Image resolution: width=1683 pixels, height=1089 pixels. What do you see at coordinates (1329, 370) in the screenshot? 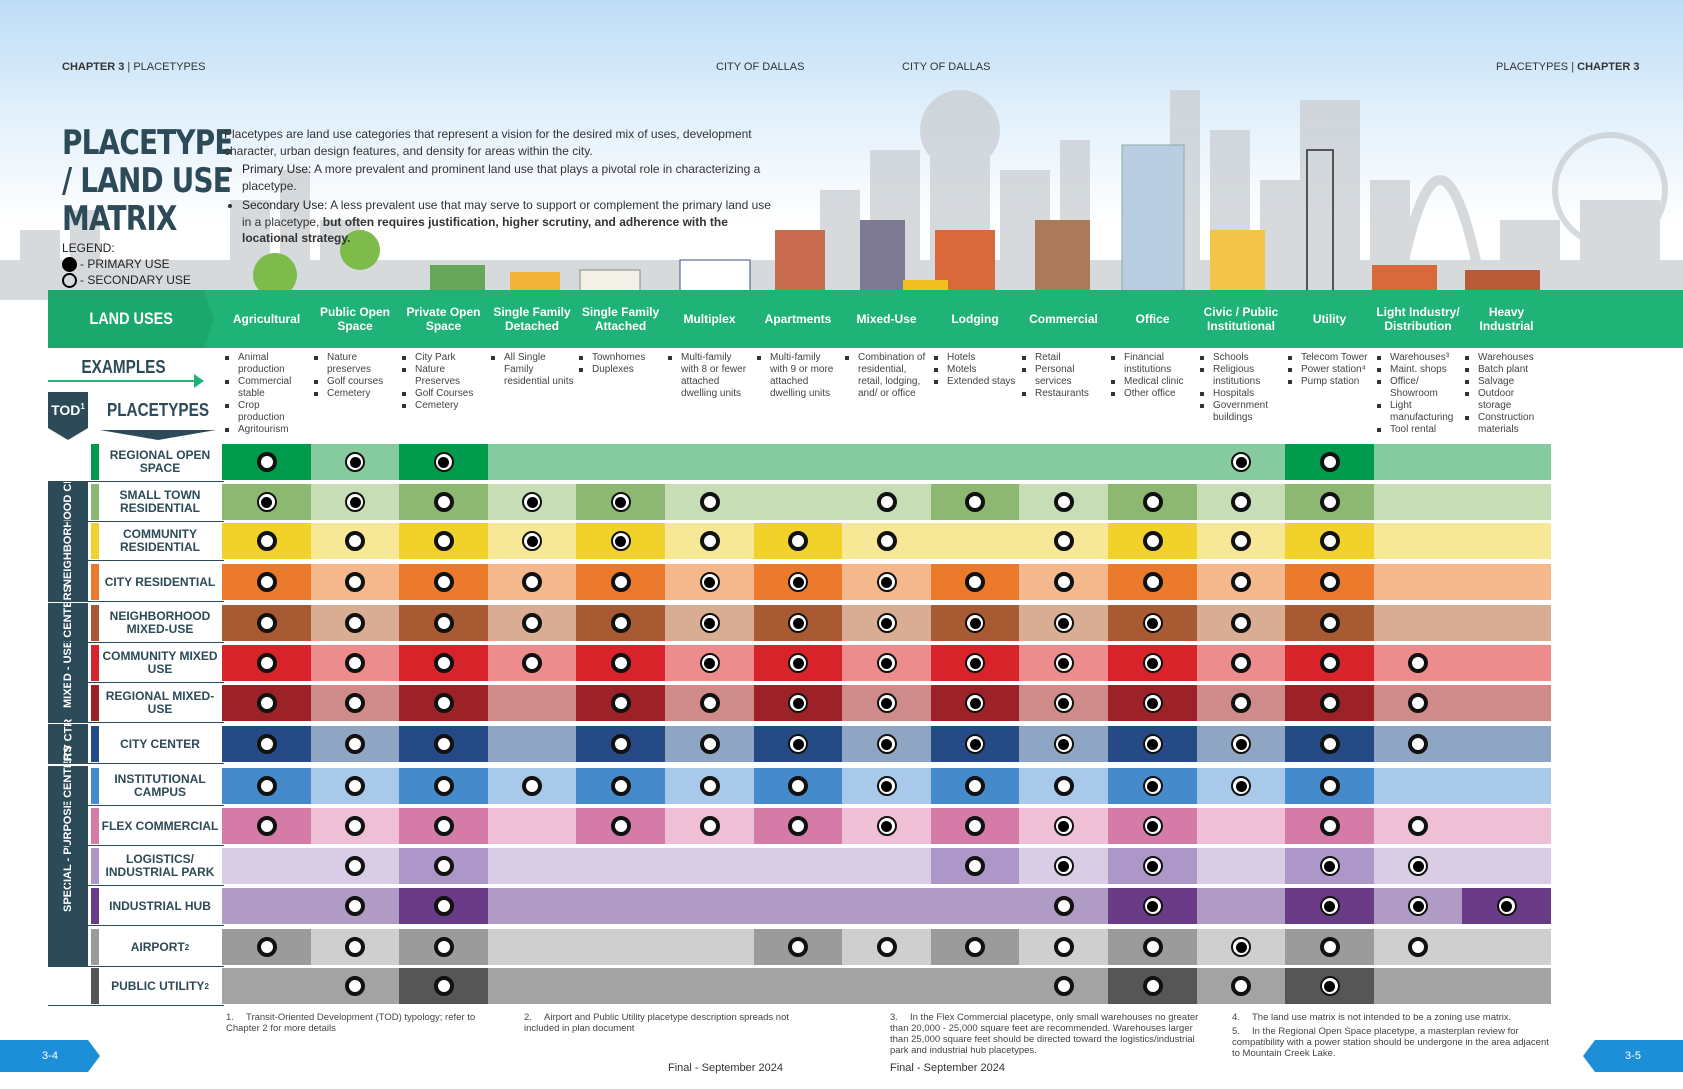
I see `examples-column: Telecom Tower Power station⁴ Pump station` at bounding box center [1329, 370].